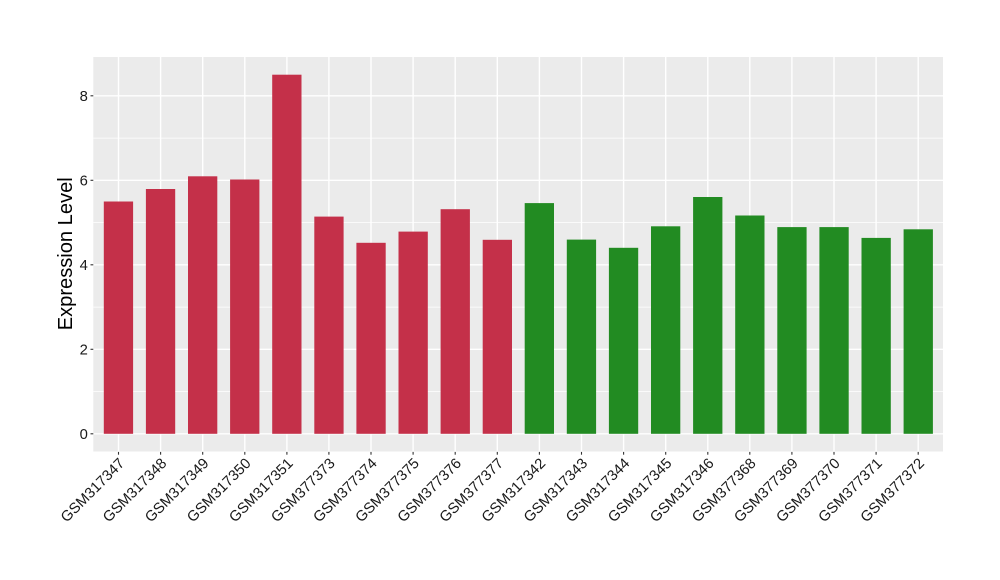  What do you see at coordinates (84, 181) in the screenshot?
I see `svg-text: 6` at bounding box center [84, 181].